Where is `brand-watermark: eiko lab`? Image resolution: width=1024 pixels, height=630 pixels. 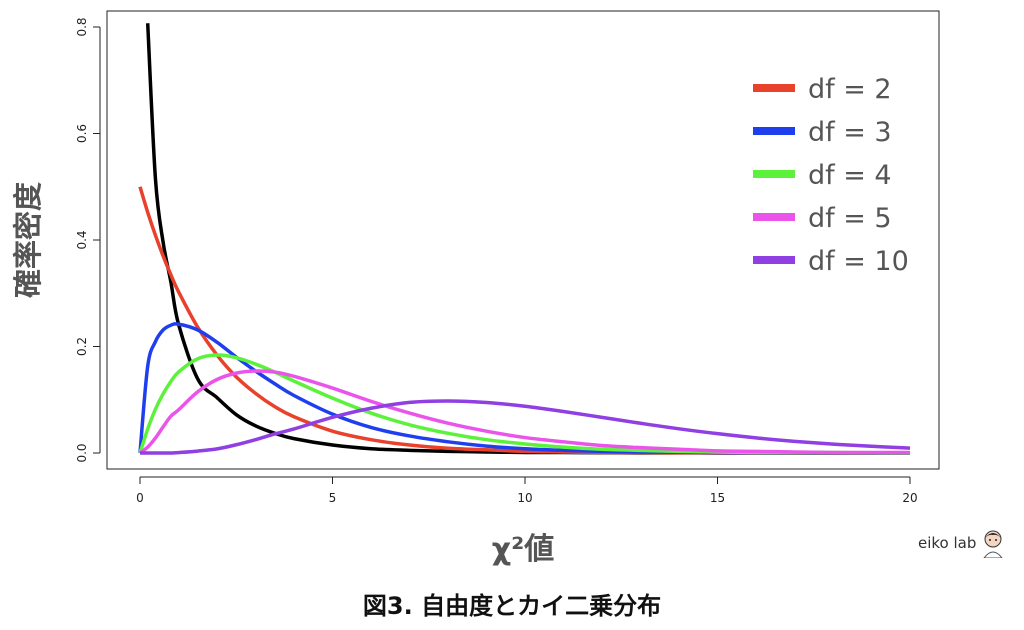
brand-watermark: eiko lab is located at coordinates (962, 543).